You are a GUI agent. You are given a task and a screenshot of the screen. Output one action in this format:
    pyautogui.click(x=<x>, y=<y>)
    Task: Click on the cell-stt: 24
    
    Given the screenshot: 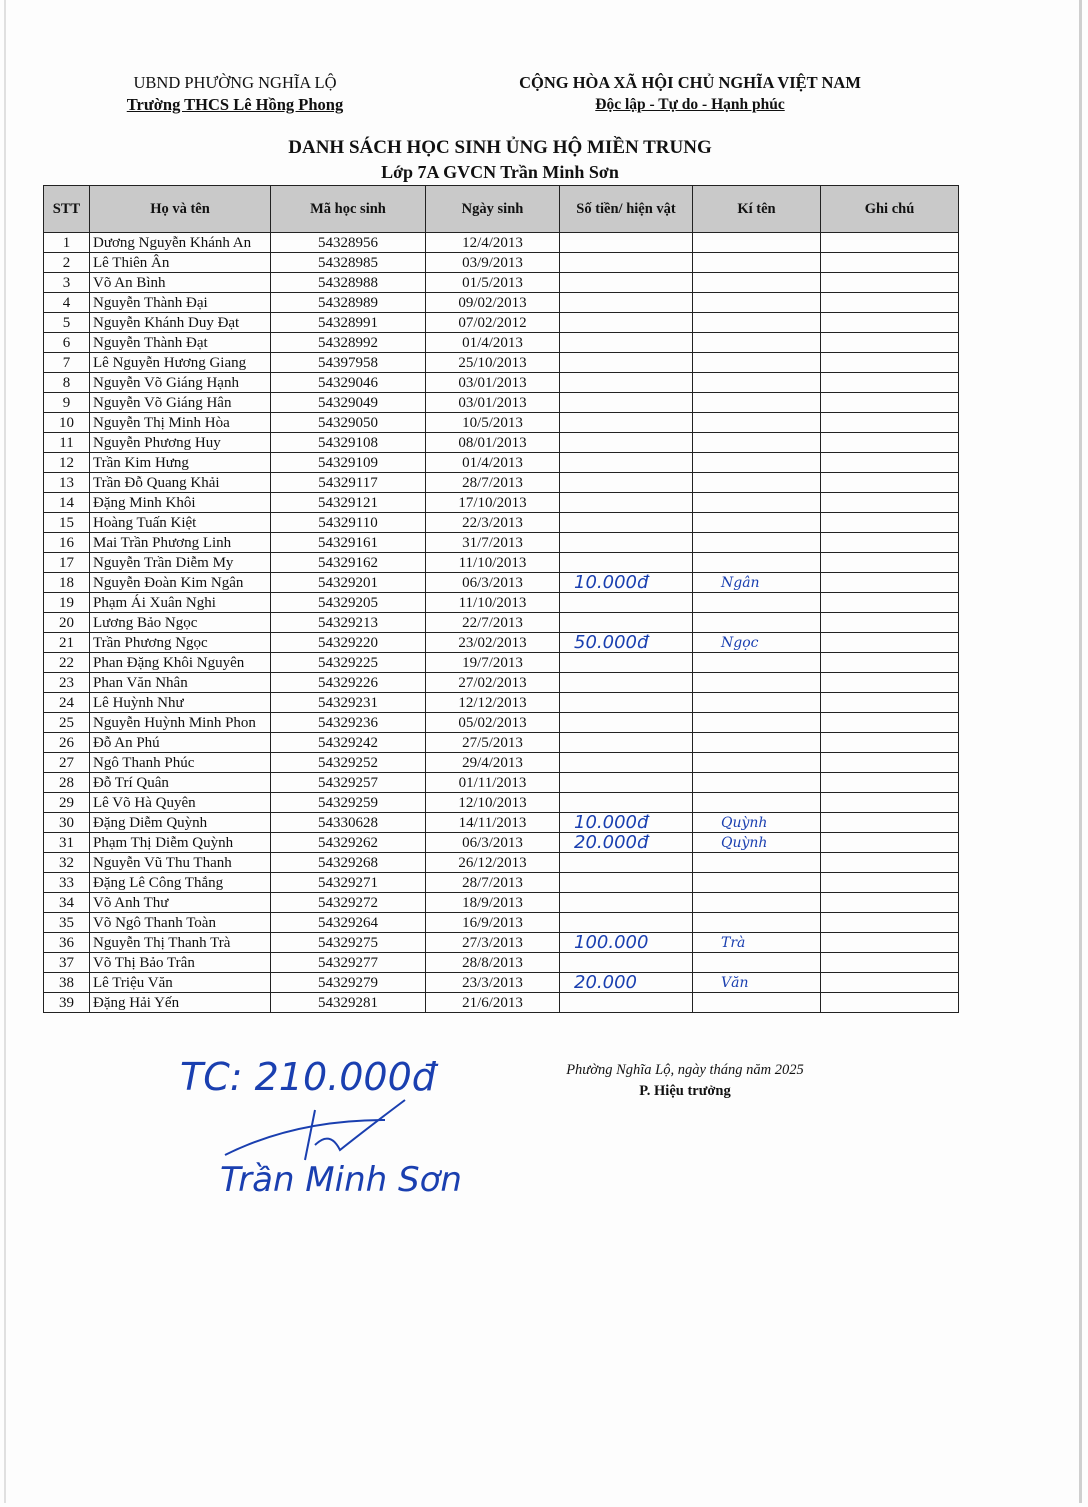 What is the action you would take?
    pyautogui.click(x=66, y=702)
    